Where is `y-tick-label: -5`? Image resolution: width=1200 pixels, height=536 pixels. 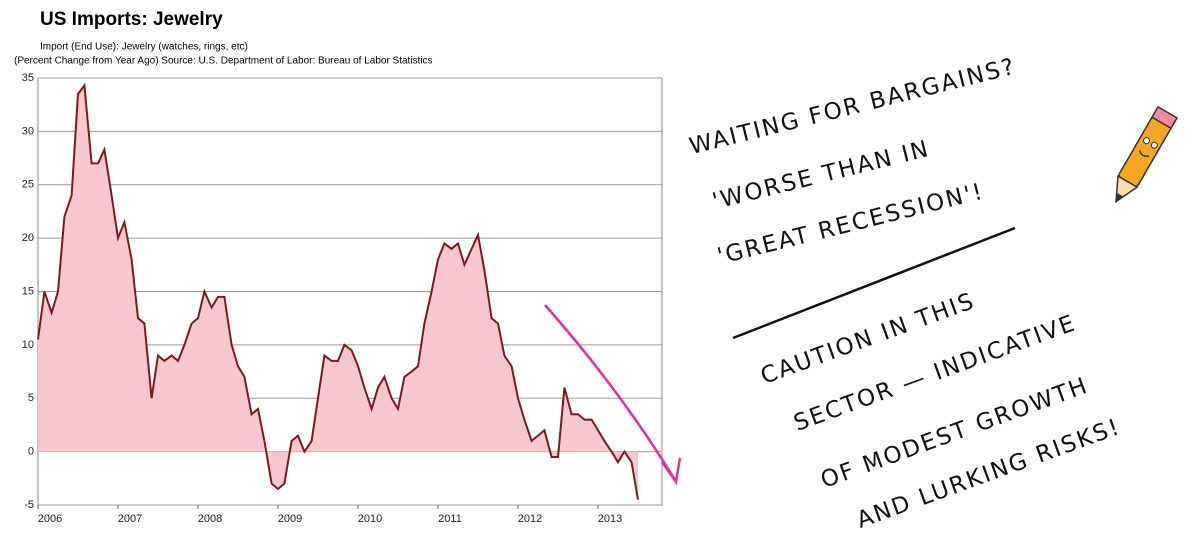
y-tick-label: -5 is located at coordinates (29, 505).